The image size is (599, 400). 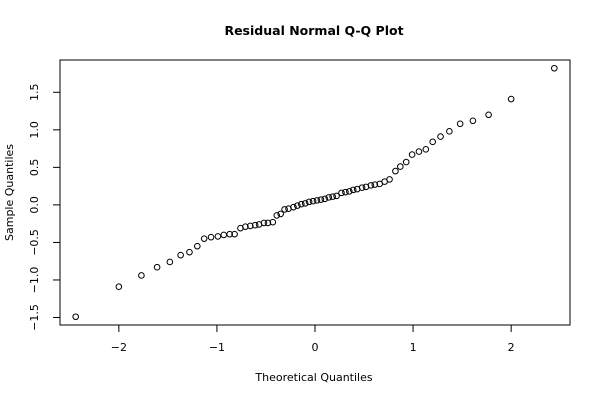 I want to click on x-tick-label: 0, so click(x=315, y=347).